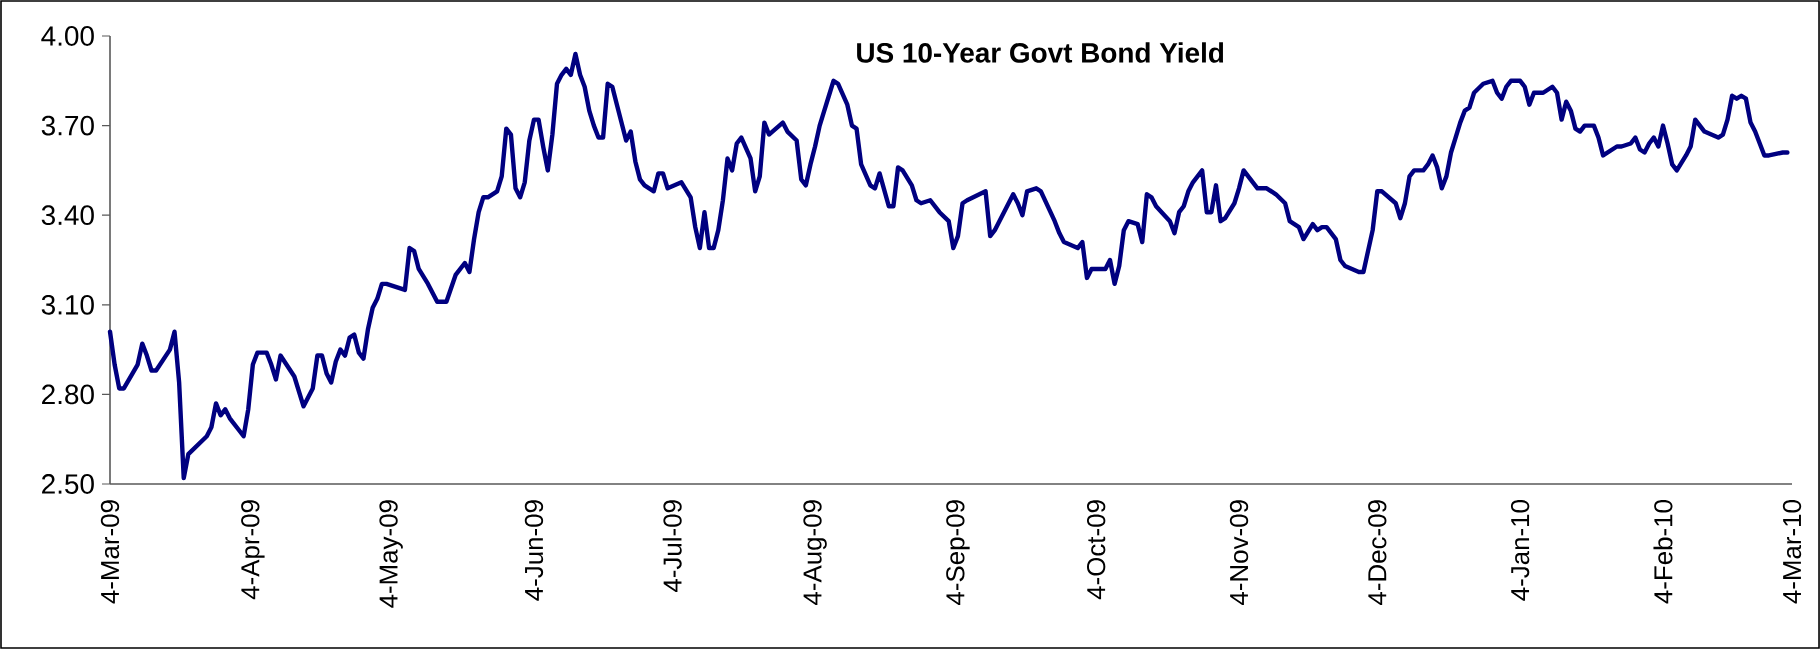 This screenshot has height=649, width=1820. Describe the element at coordinates (1663, 552) in the screenshot. I see `x-tick-label: 4-Feb-10` at that location.